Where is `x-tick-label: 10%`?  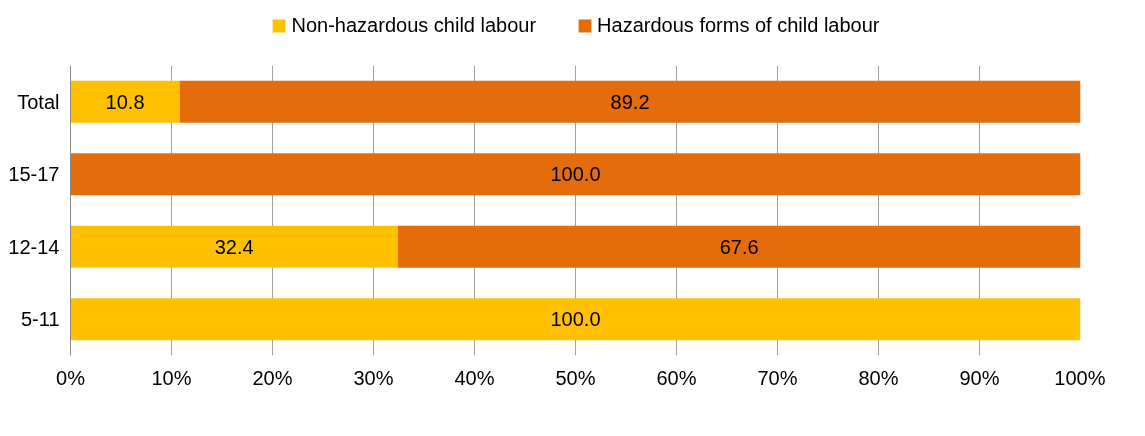 x-tick-label: 10% is located at coordinates (171, 377).